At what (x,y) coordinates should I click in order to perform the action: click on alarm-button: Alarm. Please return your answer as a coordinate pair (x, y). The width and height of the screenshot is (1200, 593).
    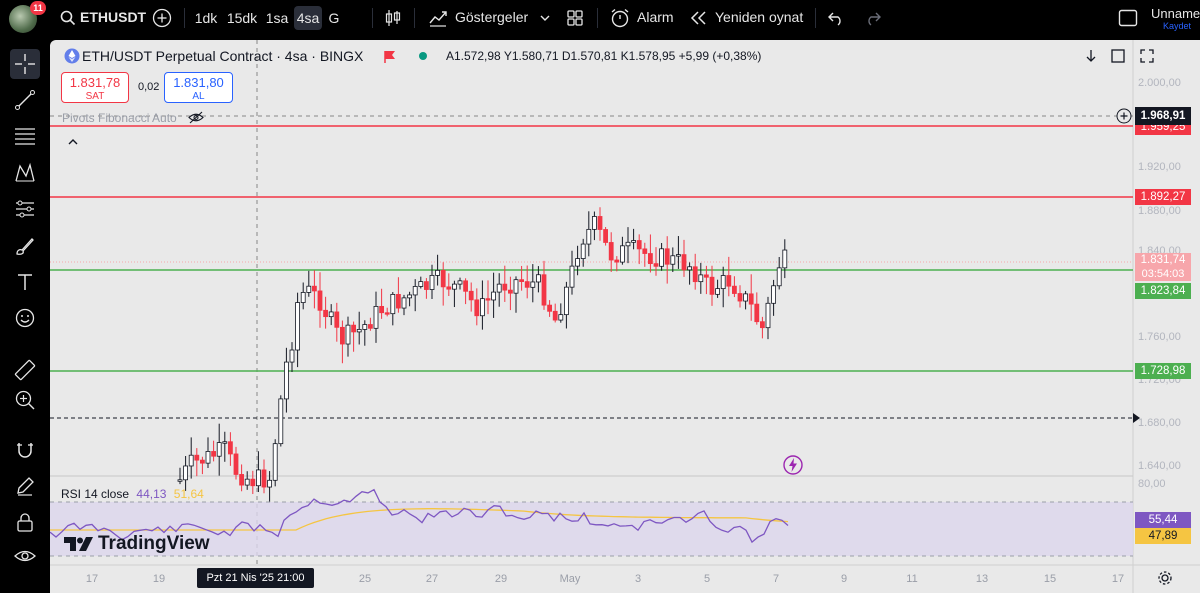
    Looking at the image, I should click on (655, 17).